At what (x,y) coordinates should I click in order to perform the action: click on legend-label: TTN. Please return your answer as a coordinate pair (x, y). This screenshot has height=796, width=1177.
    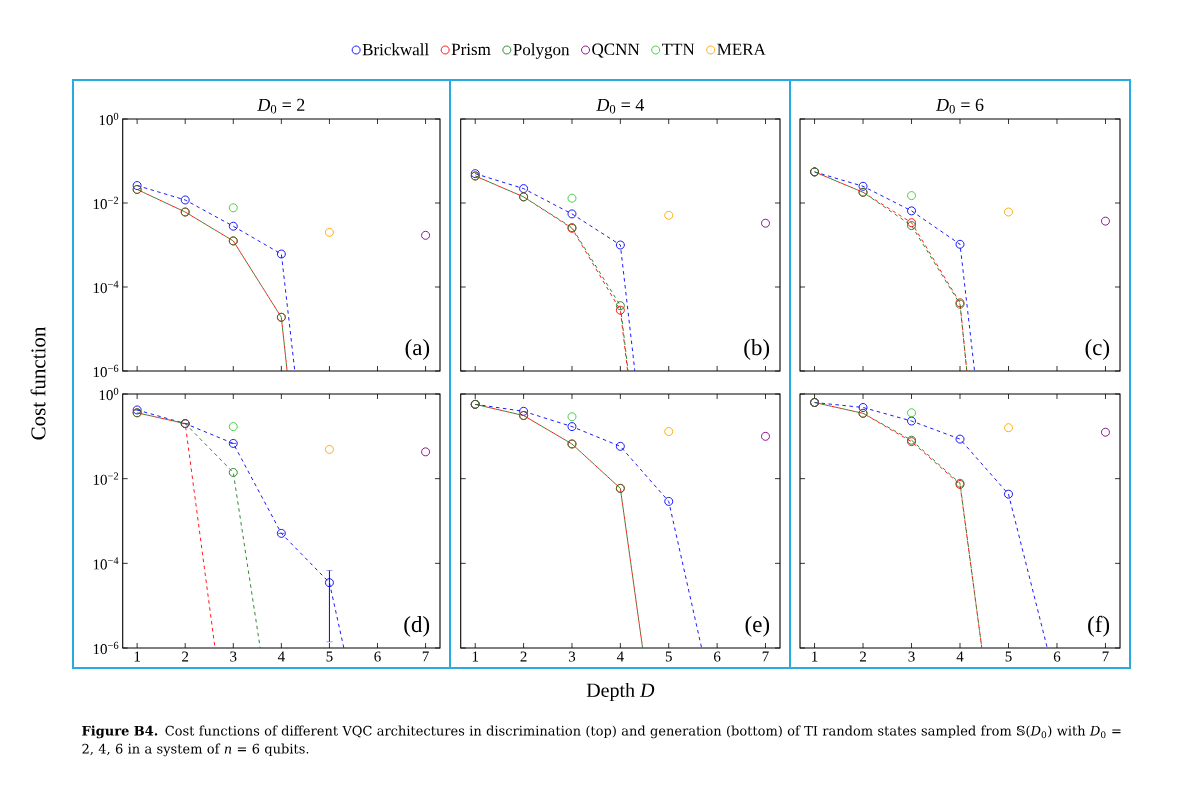
    Looking at the image, I should click on (678, 49).